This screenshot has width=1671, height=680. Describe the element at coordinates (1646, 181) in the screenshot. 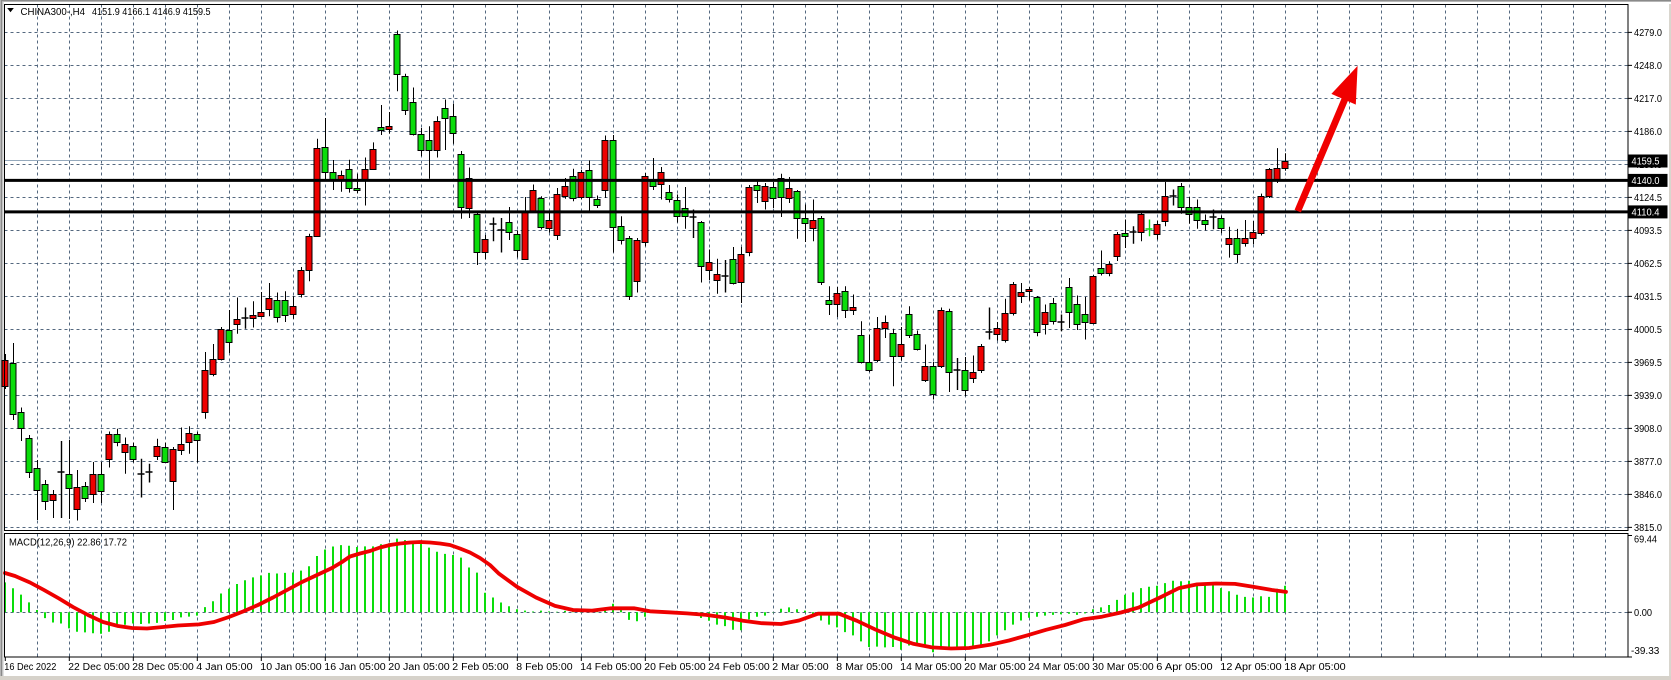

I see `svg-text: 4140.0` at that location.